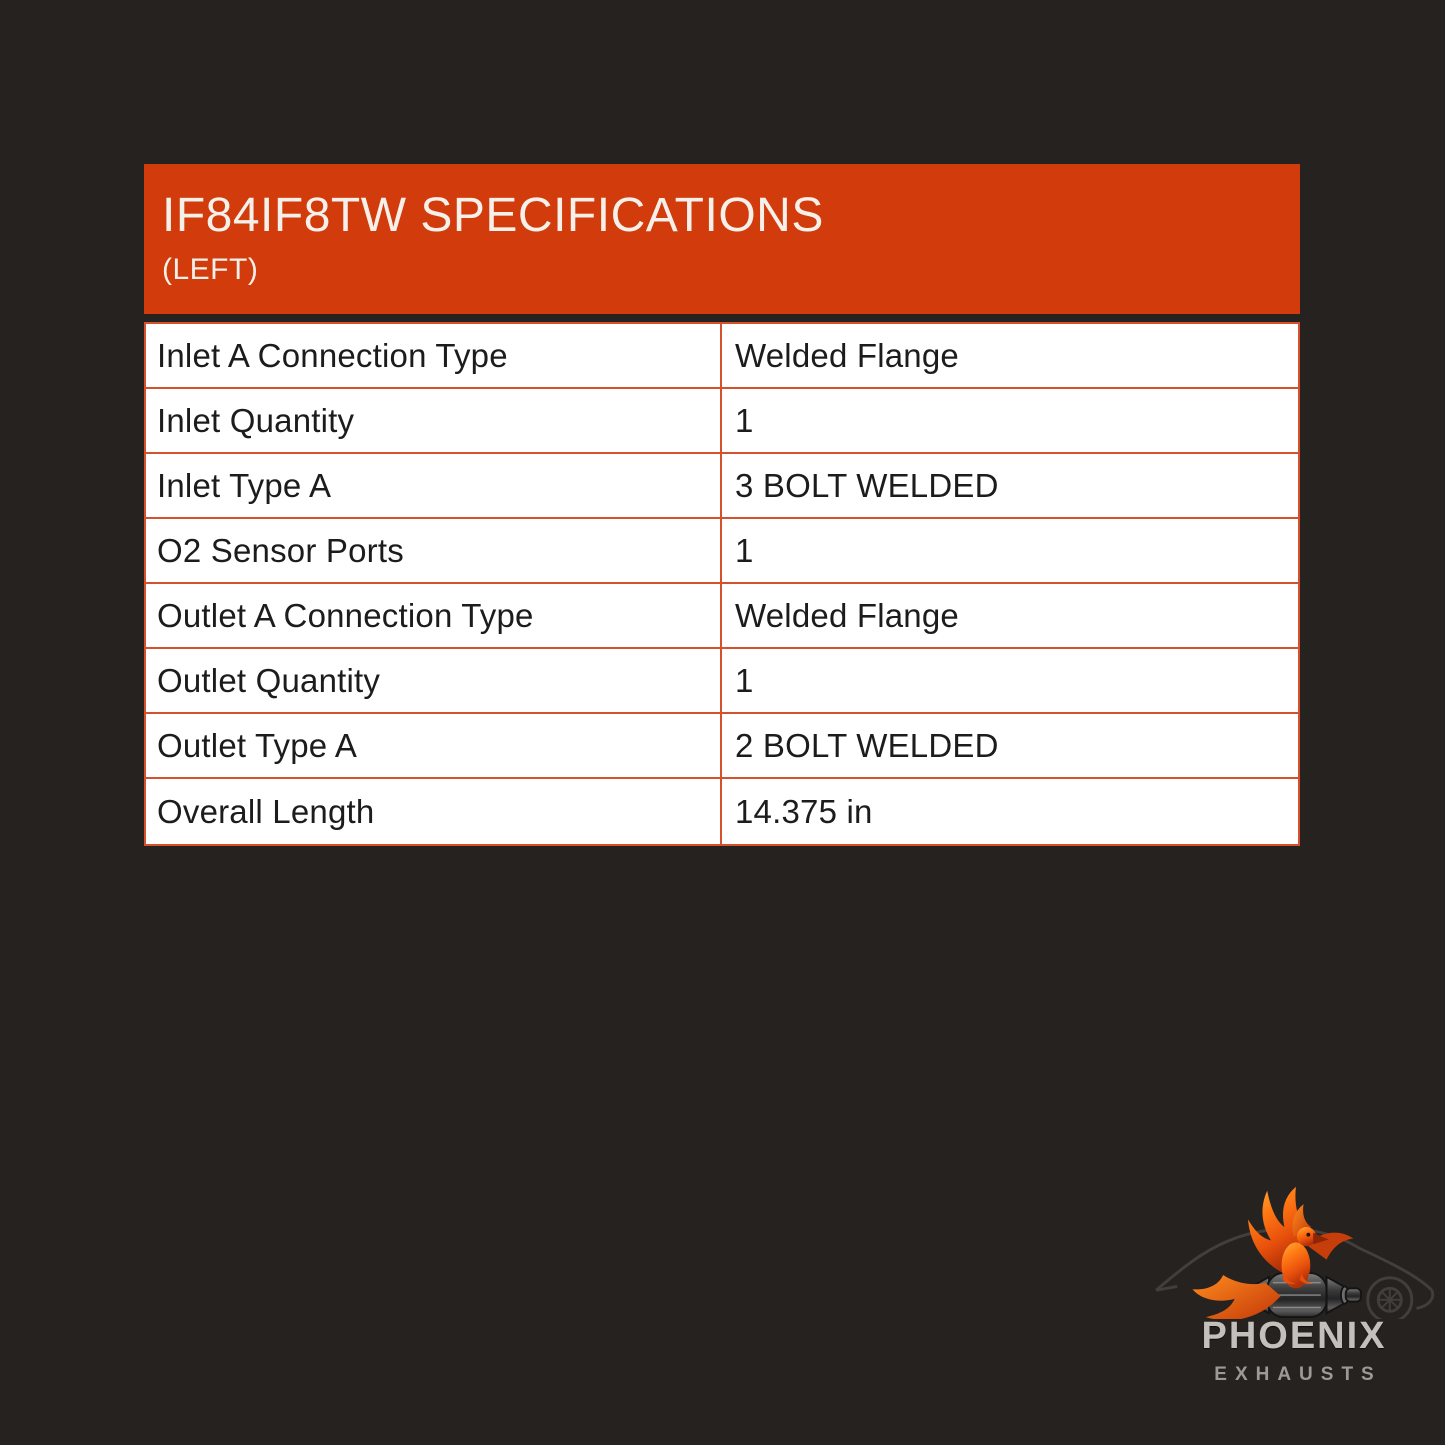 The image size is (1445, 1445). What do you see at coordinates (1296, 1265) in the screenshot?
I see `phoenix-body` at bounding box center [1296, 1265].